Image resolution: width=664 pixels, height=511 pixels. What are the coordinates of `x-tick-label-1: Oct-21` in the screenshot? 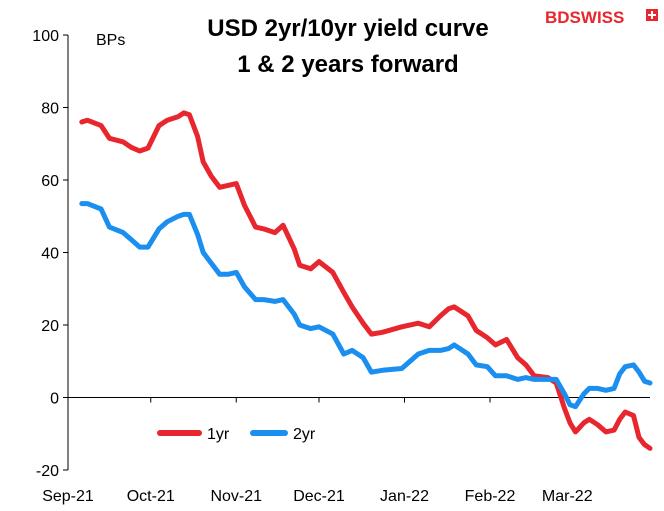 It's located at (151, 496).